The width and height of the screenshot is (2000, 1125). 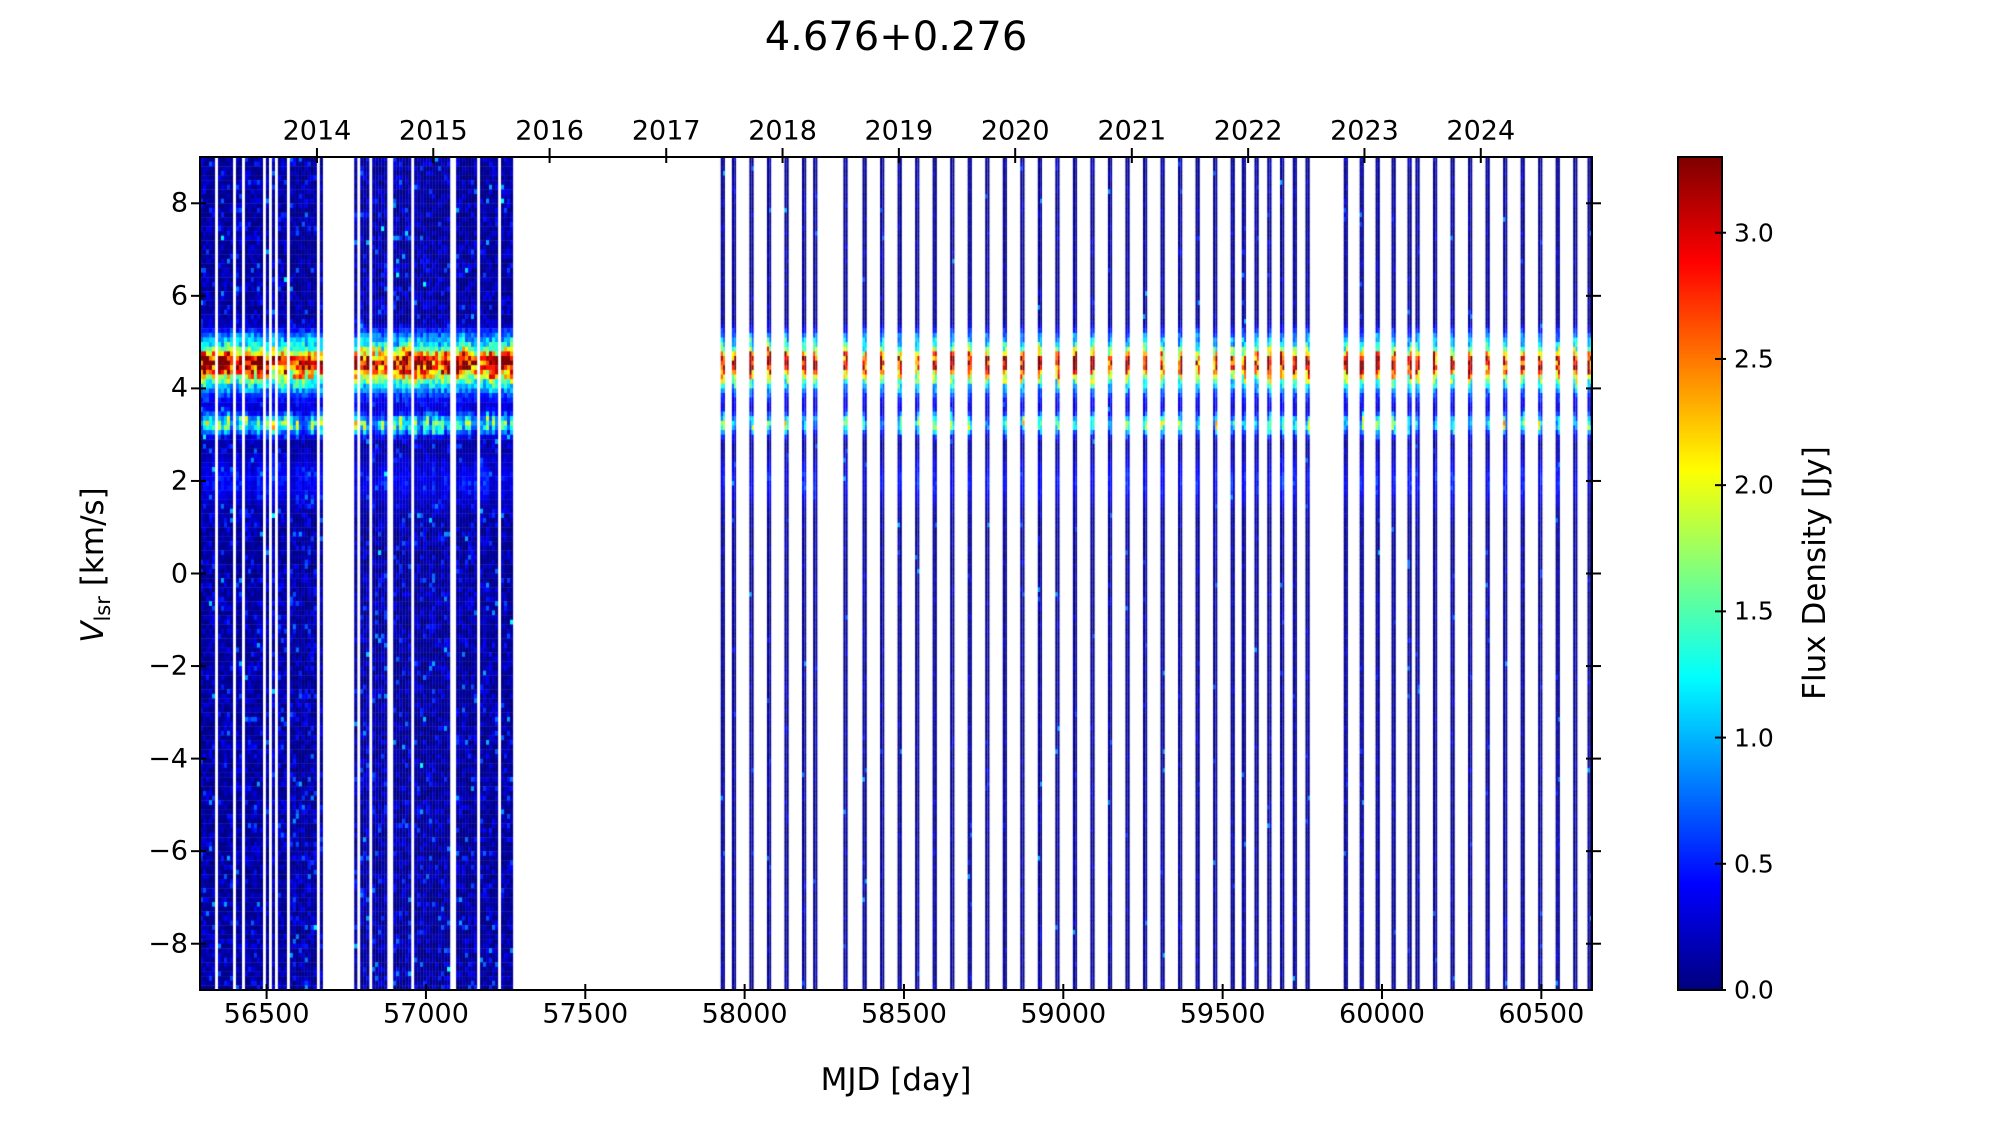 What do you see at coordinates (1132, 131) in the screenshot?
I see `year-tick-label-2021: 2021` at bounding box center [1132, 131].